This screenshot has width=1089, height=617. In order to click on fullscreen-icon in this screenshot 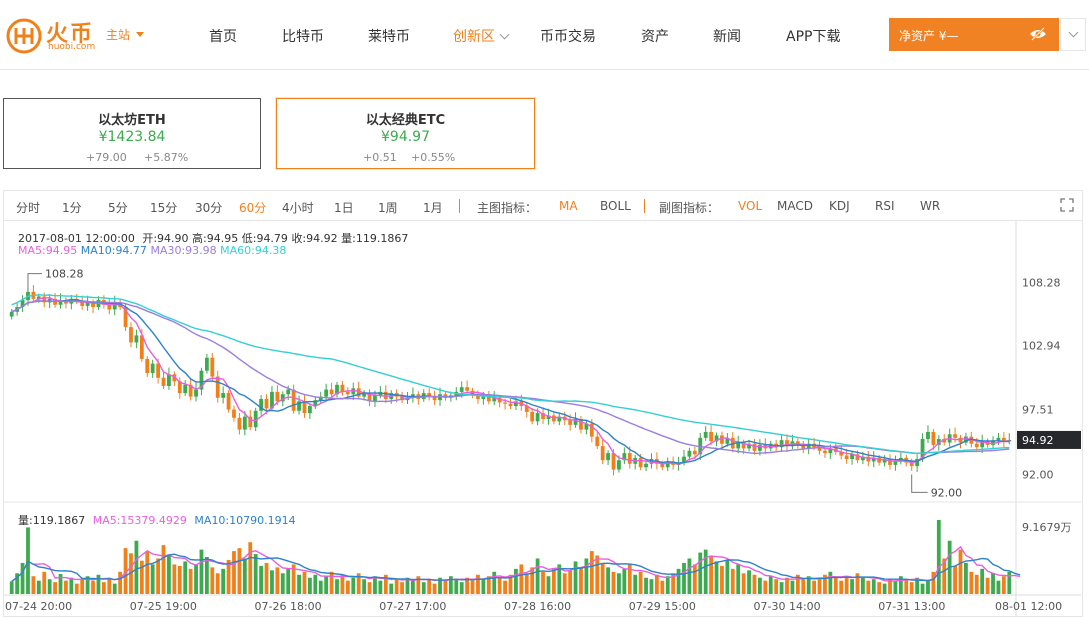, I will do `click(1067, 205)`.